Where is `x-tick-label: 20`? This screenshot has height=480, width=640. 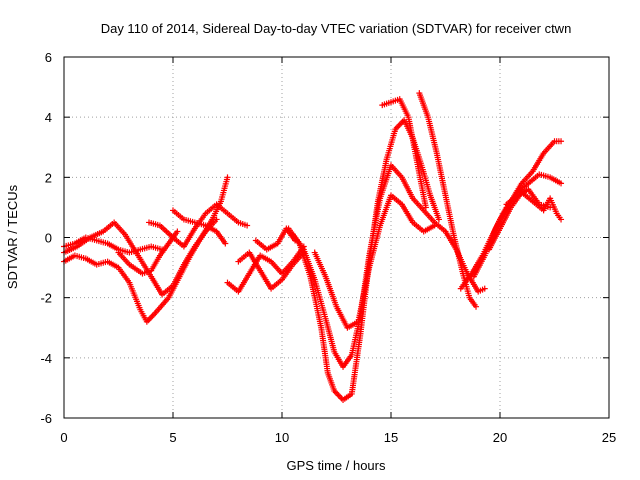
x-tick-label: 20 is located at coordinates (500, 437).